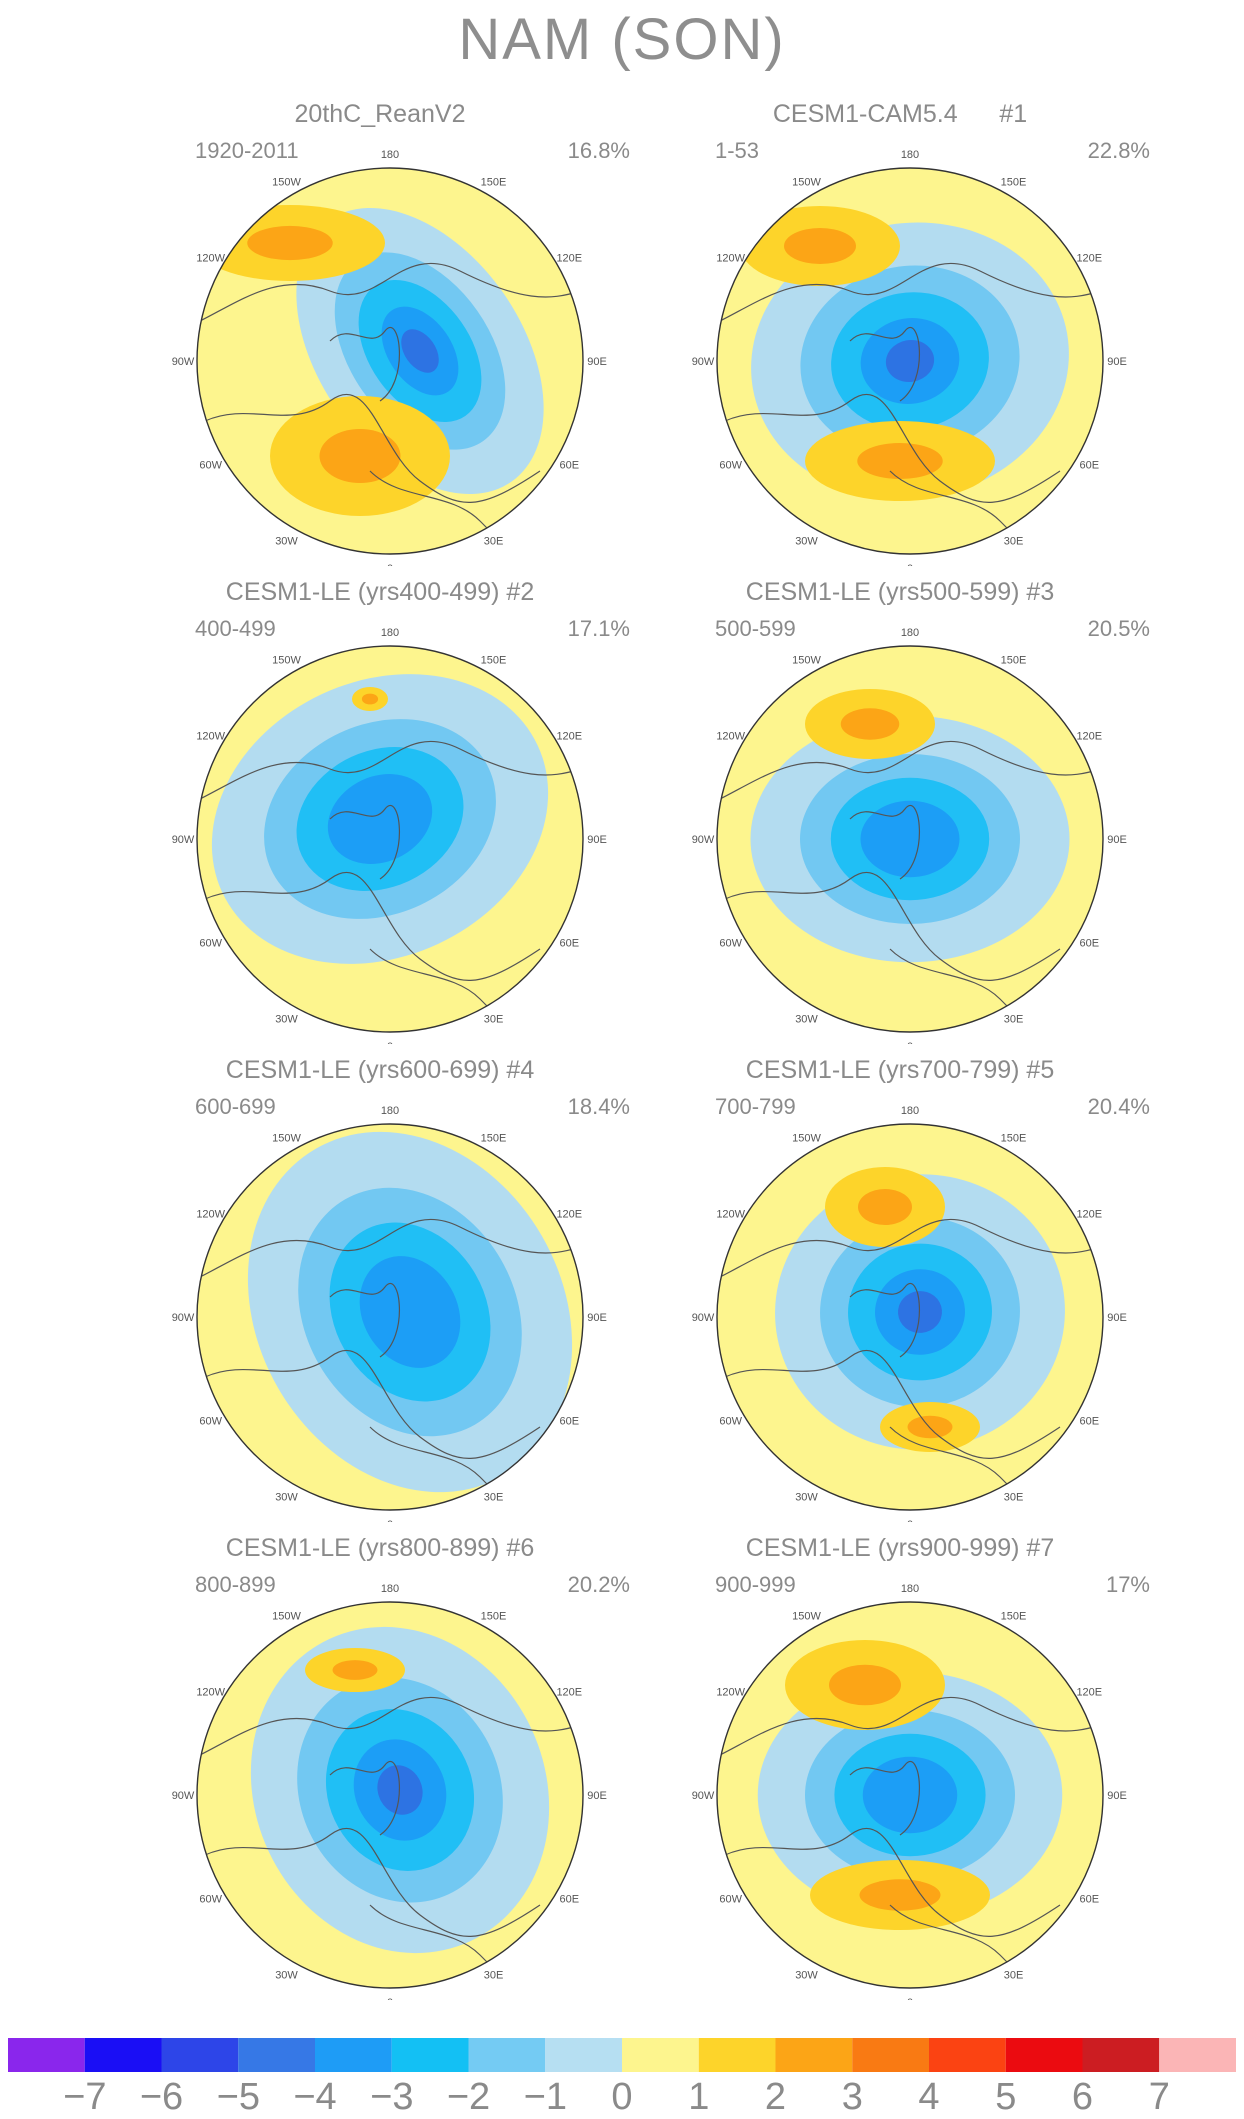  Describe the element at coordinates (420, 351) in the screenshot. I see `negative-anomaly-core` at that location.